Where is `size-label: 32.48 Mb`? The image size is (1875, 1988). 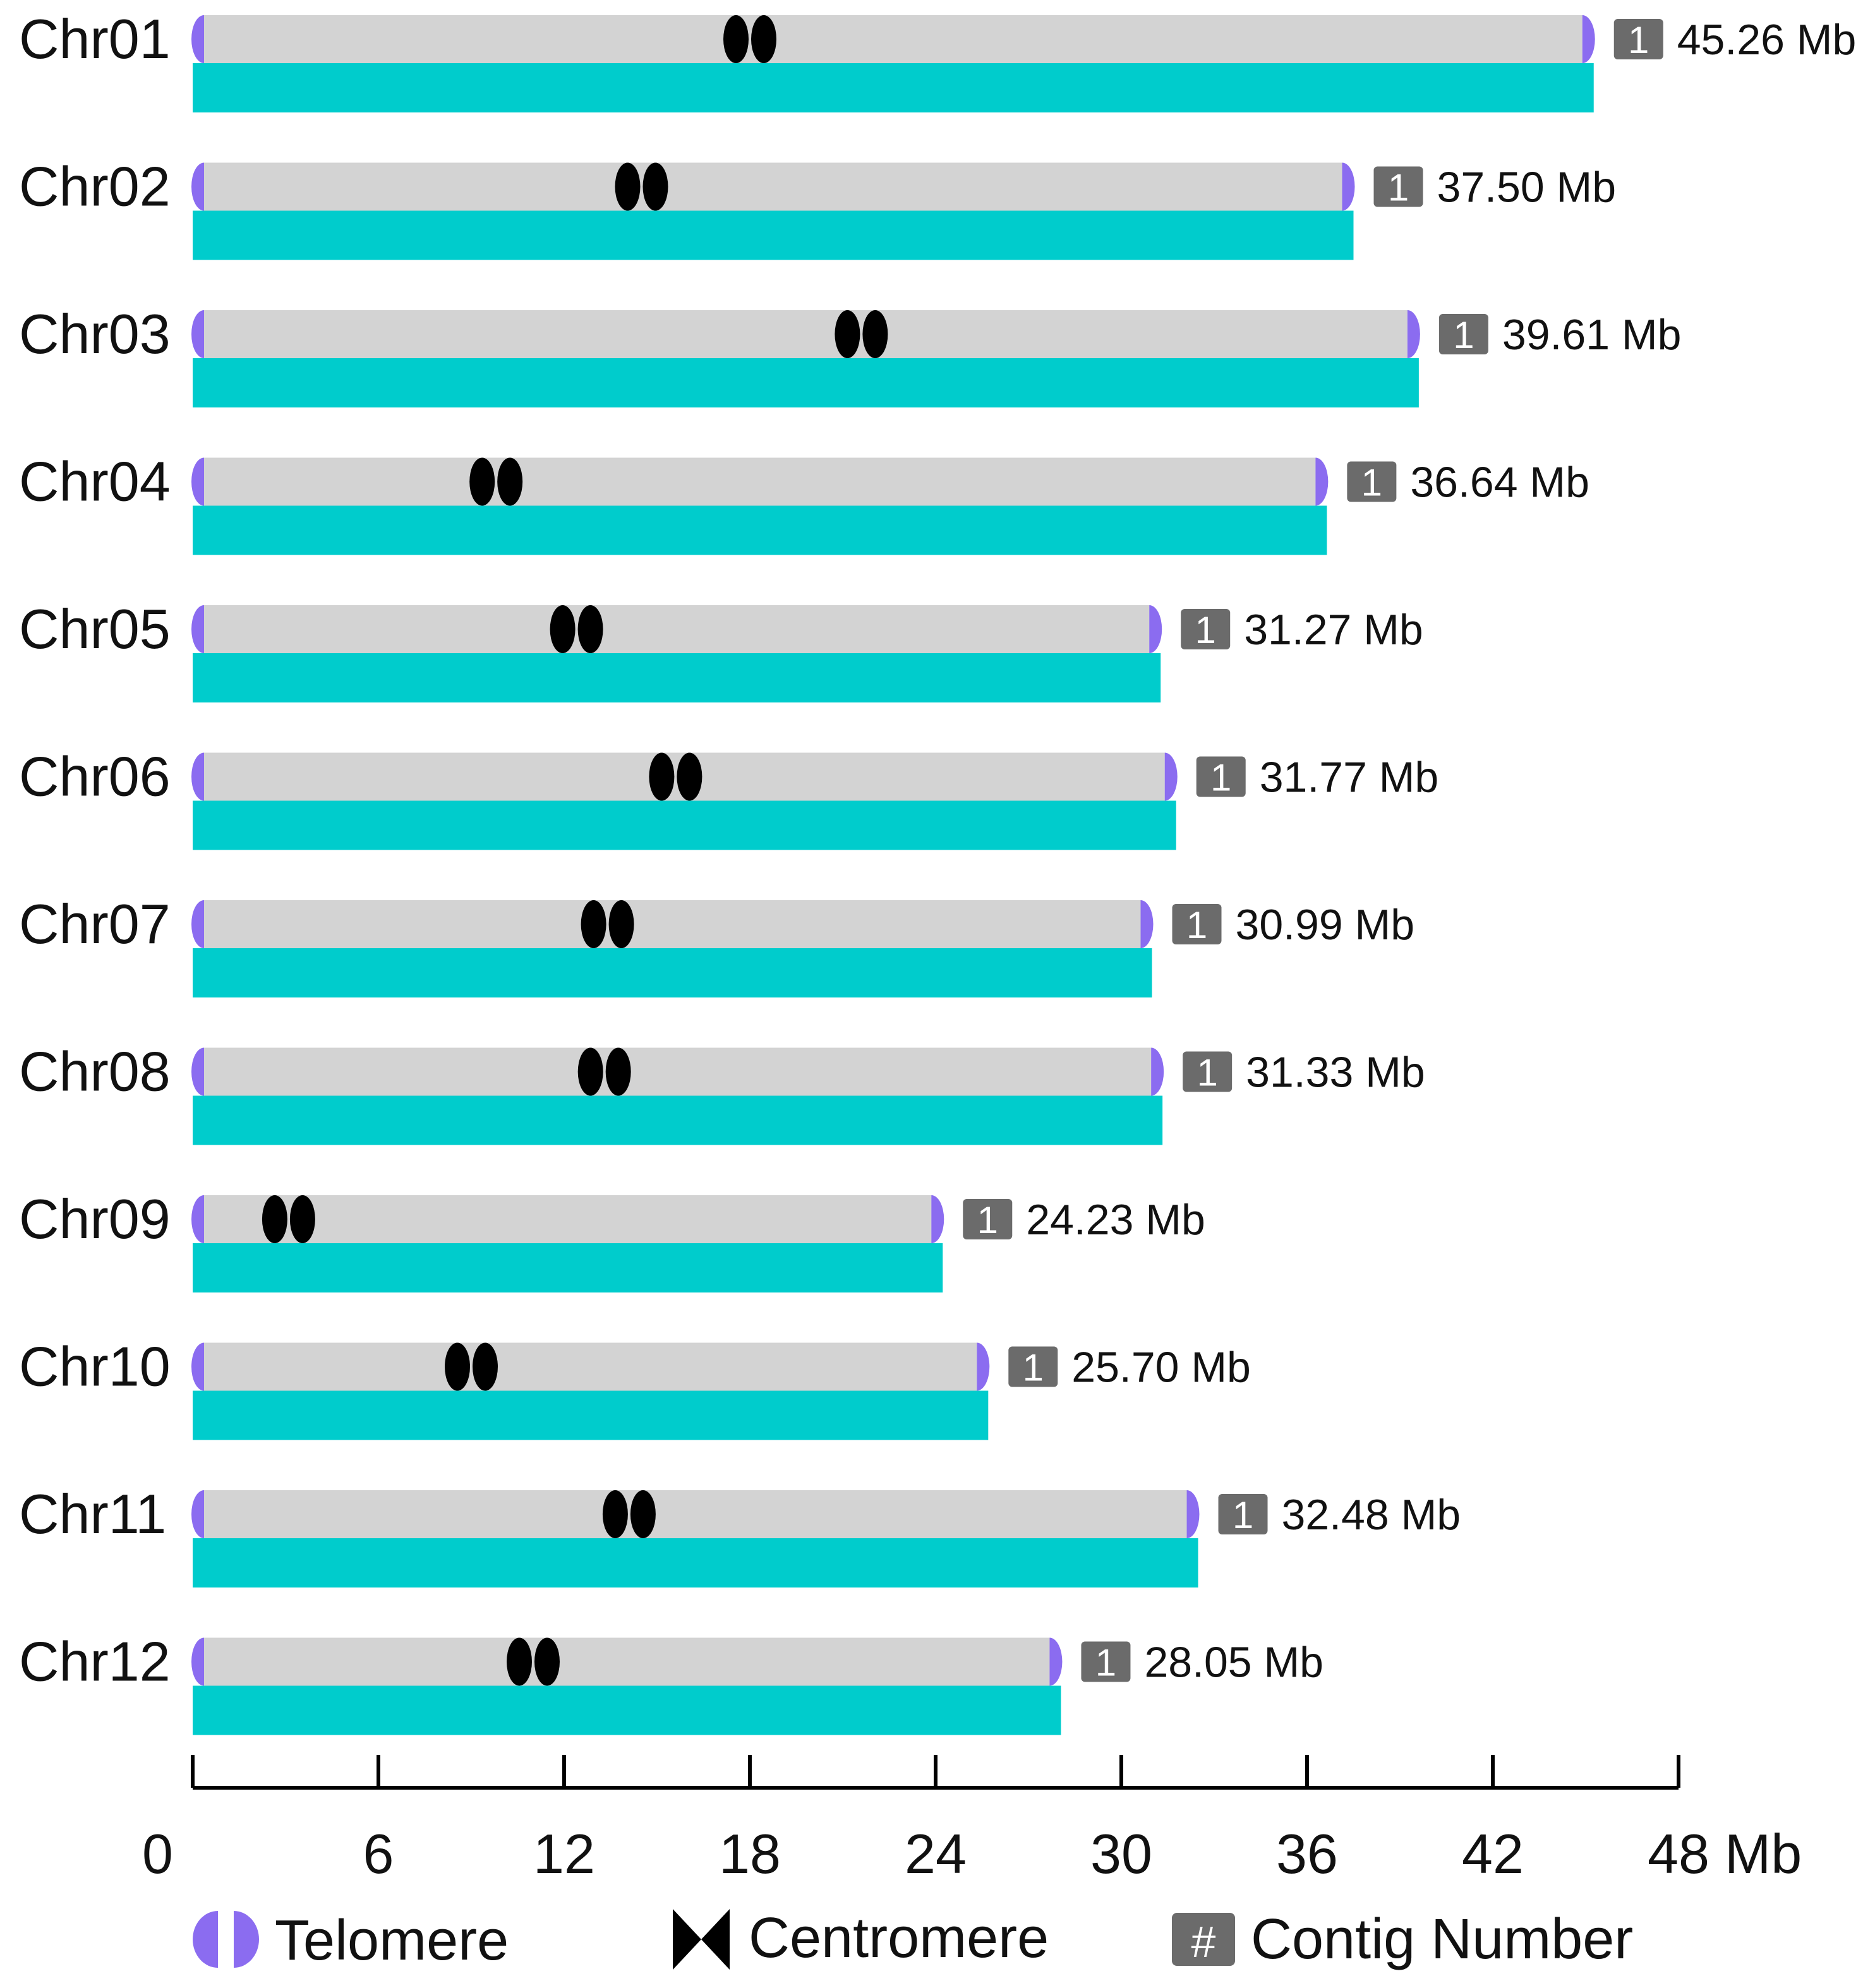
size-label: 32.48 Mb is located at coordinates (1371, 1515).